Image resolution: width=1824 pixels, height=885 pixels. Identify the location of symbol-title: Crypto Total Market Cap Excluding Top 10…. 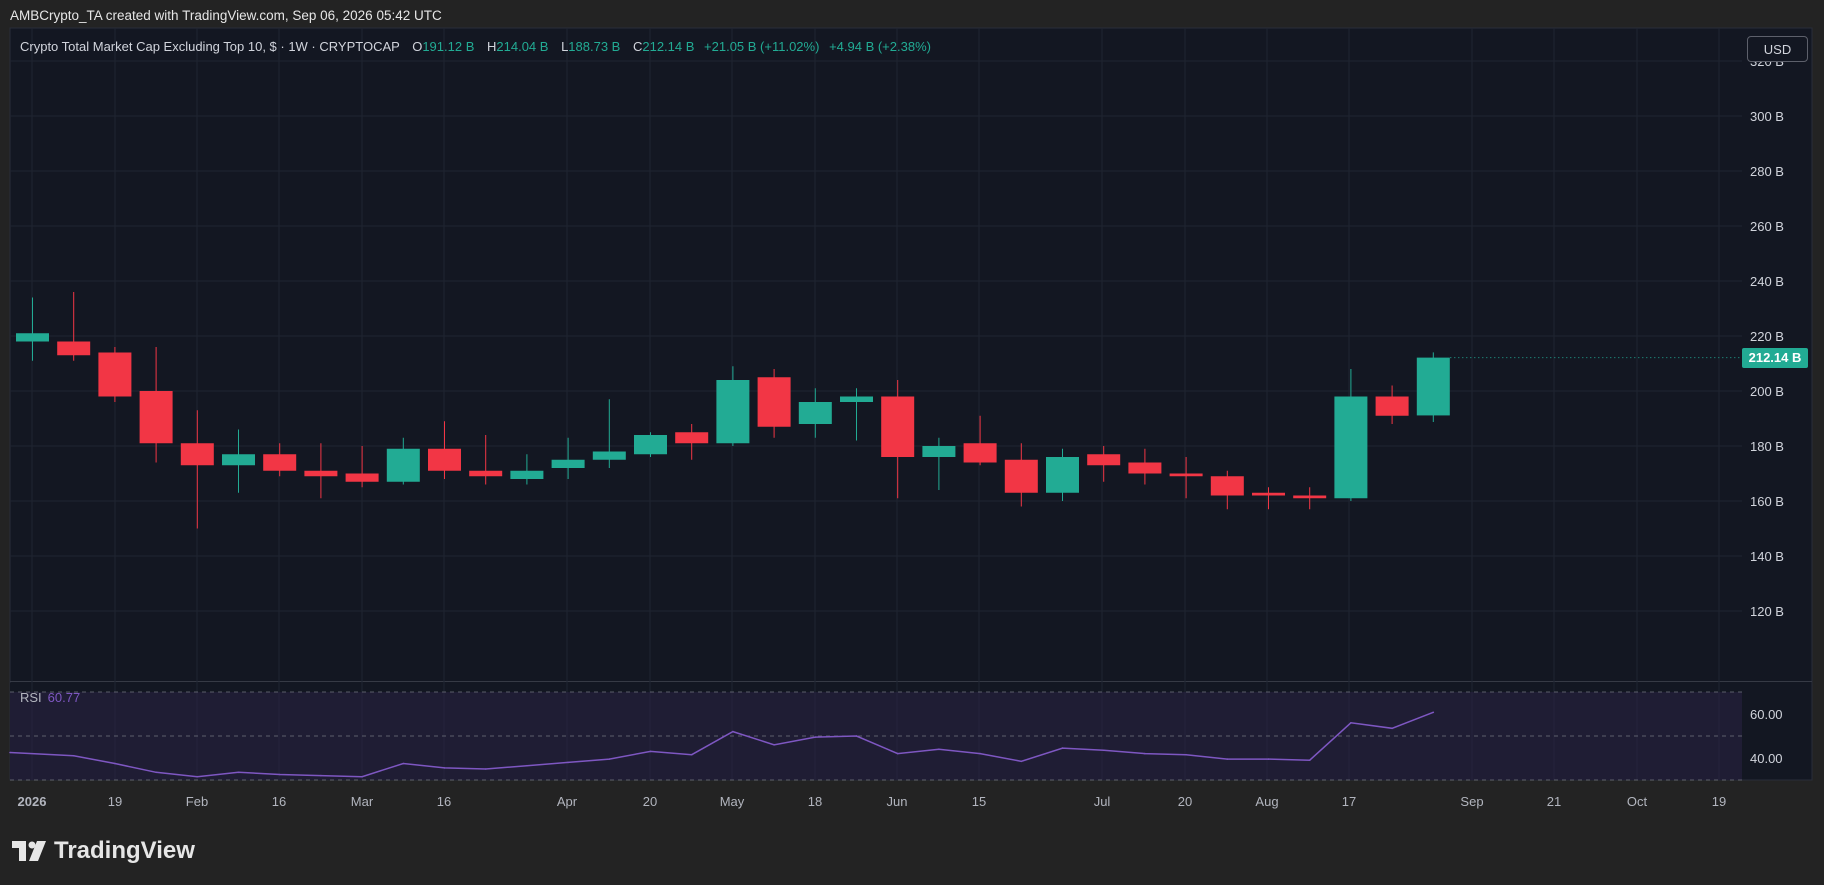
(210, 46).